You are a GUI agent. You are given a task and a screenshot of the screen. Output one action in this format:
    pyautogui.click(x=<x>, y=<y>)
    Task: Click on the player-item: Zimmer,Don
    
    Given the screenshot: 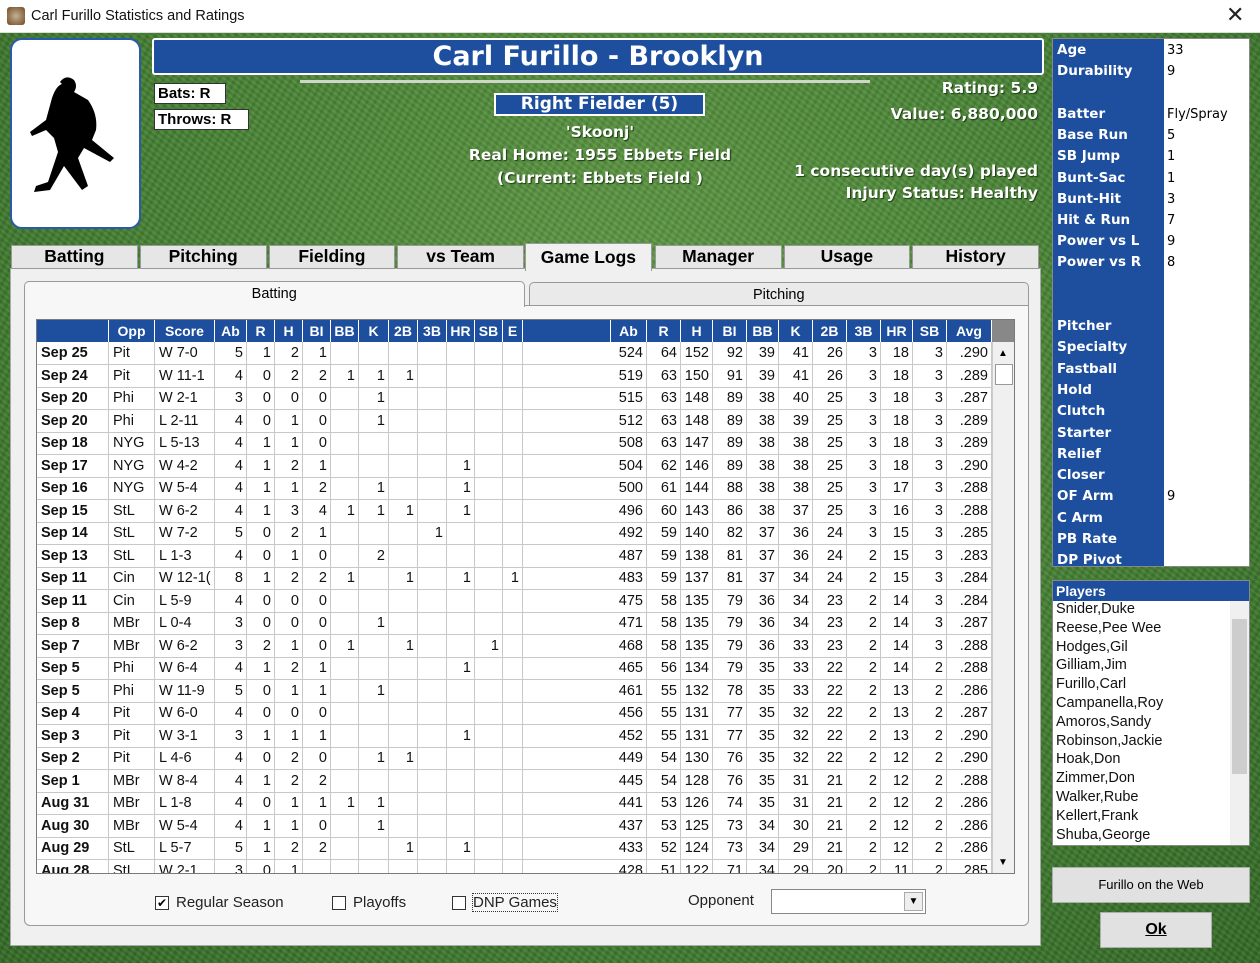 What is the action you would take?
    pyautogui.click(x=1095, y=778)
    